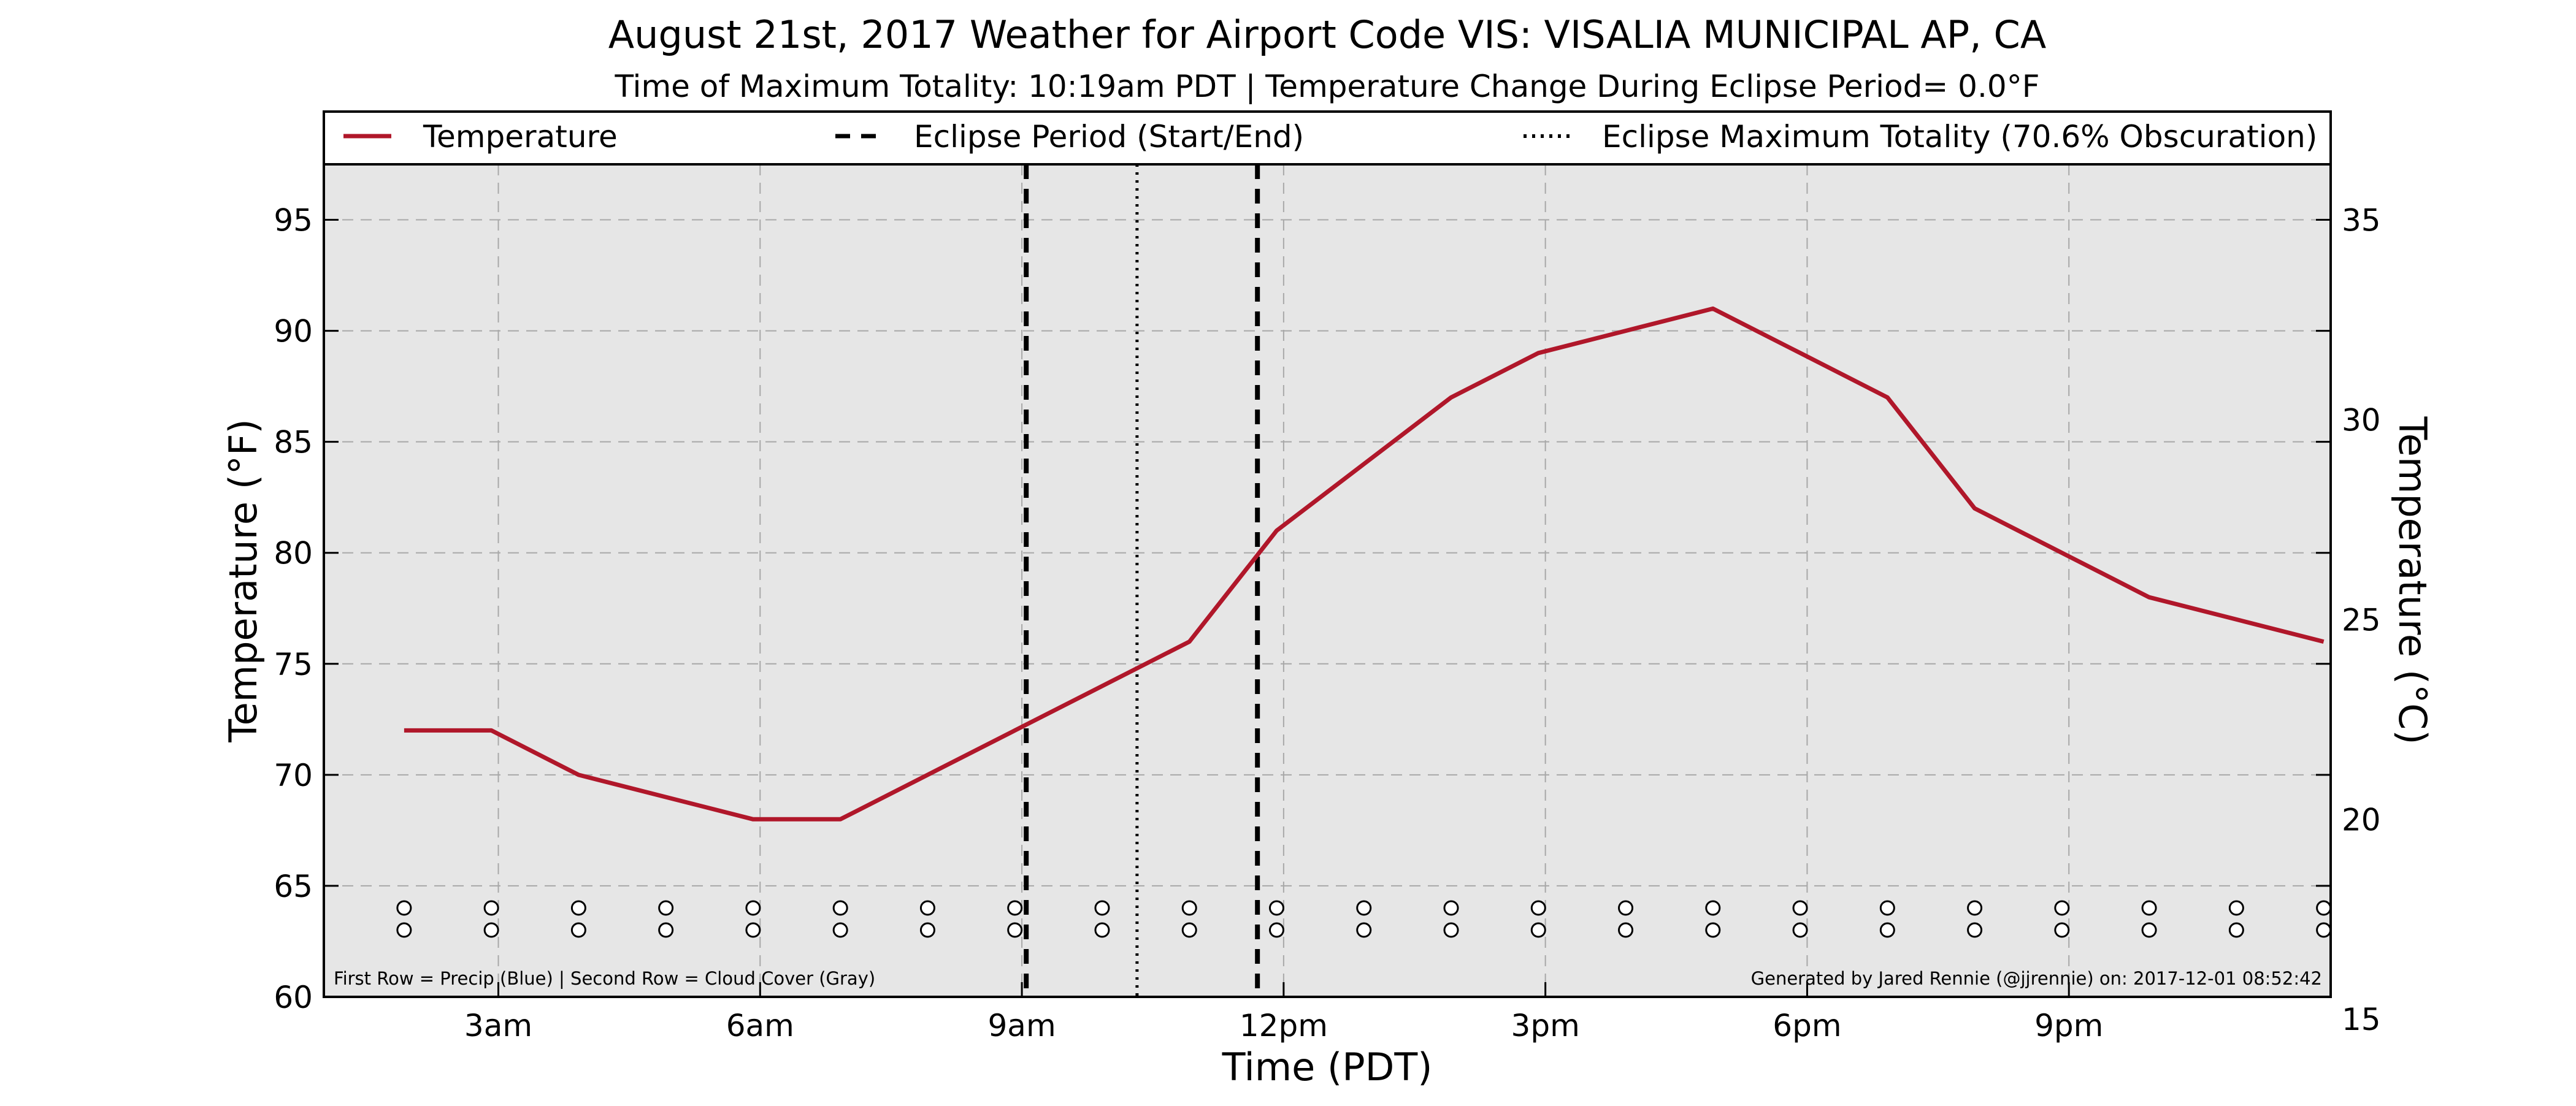 The height and width of the screenshot is (1106, 2576). What do you see at coordinates (520, 136) in the screenshot?
I see `legend-label-temperature: Temperature` at bounding box center [520, 136].